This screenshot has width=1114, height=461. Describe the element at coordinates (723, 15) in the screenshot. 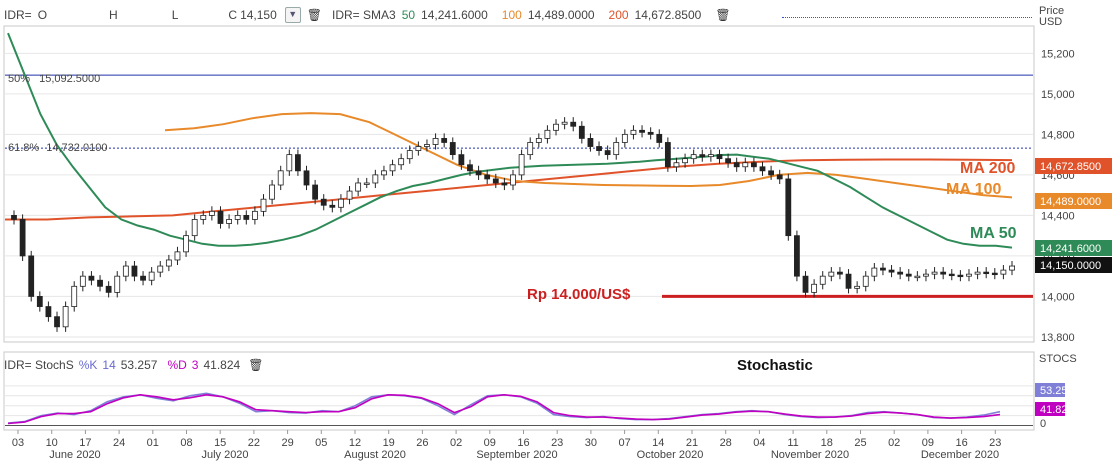

I see `sma-trash-icon: 🗑` at that location.